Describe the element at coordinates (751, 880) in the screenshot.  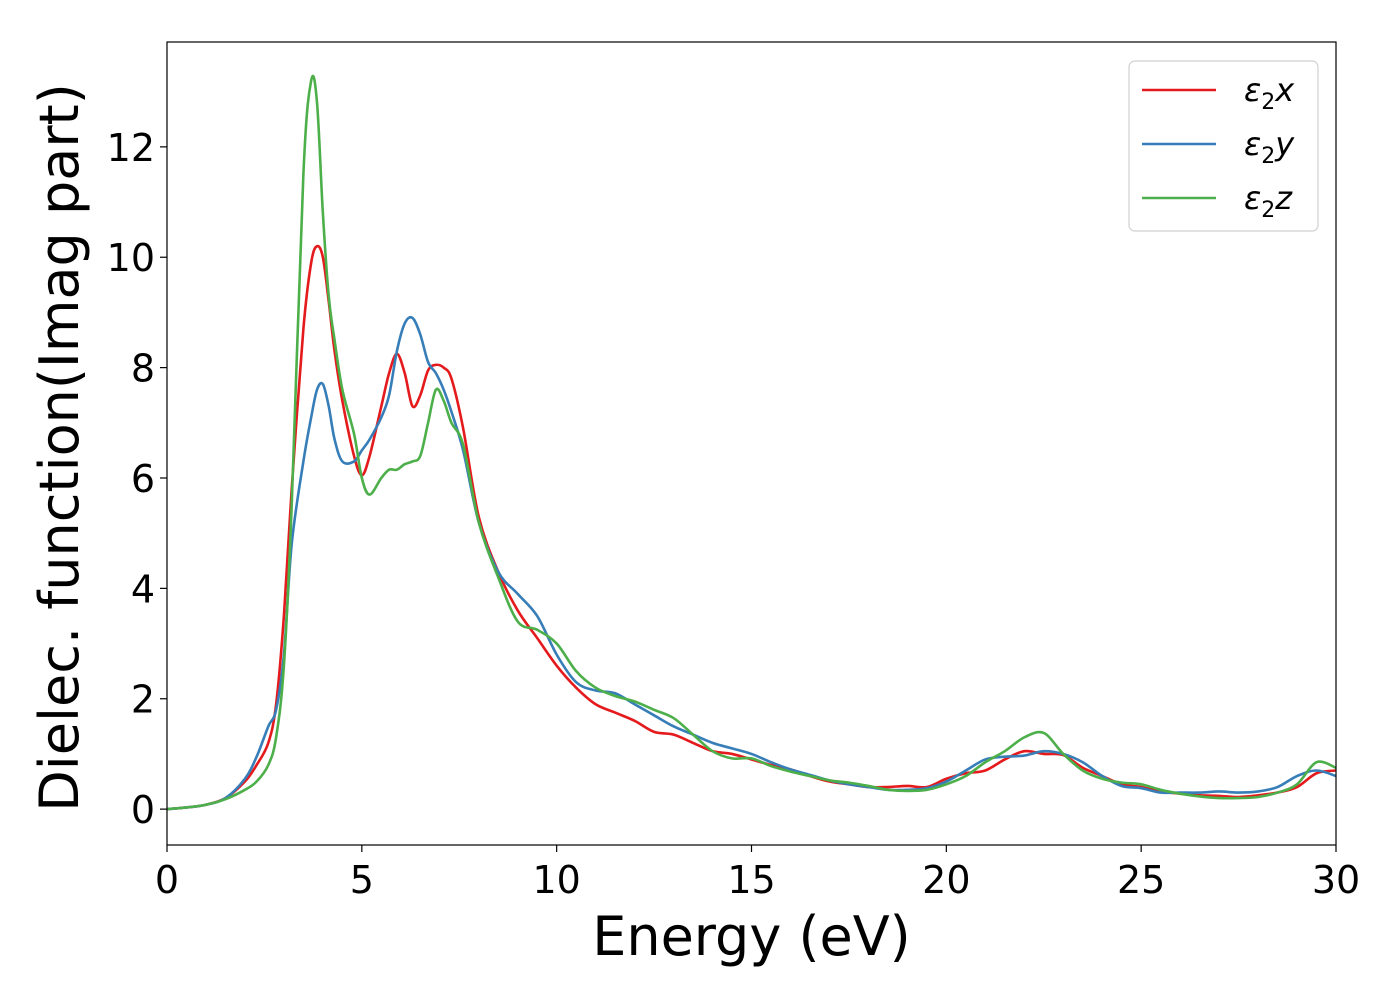
I see `x-tick-label: 15` at that location.